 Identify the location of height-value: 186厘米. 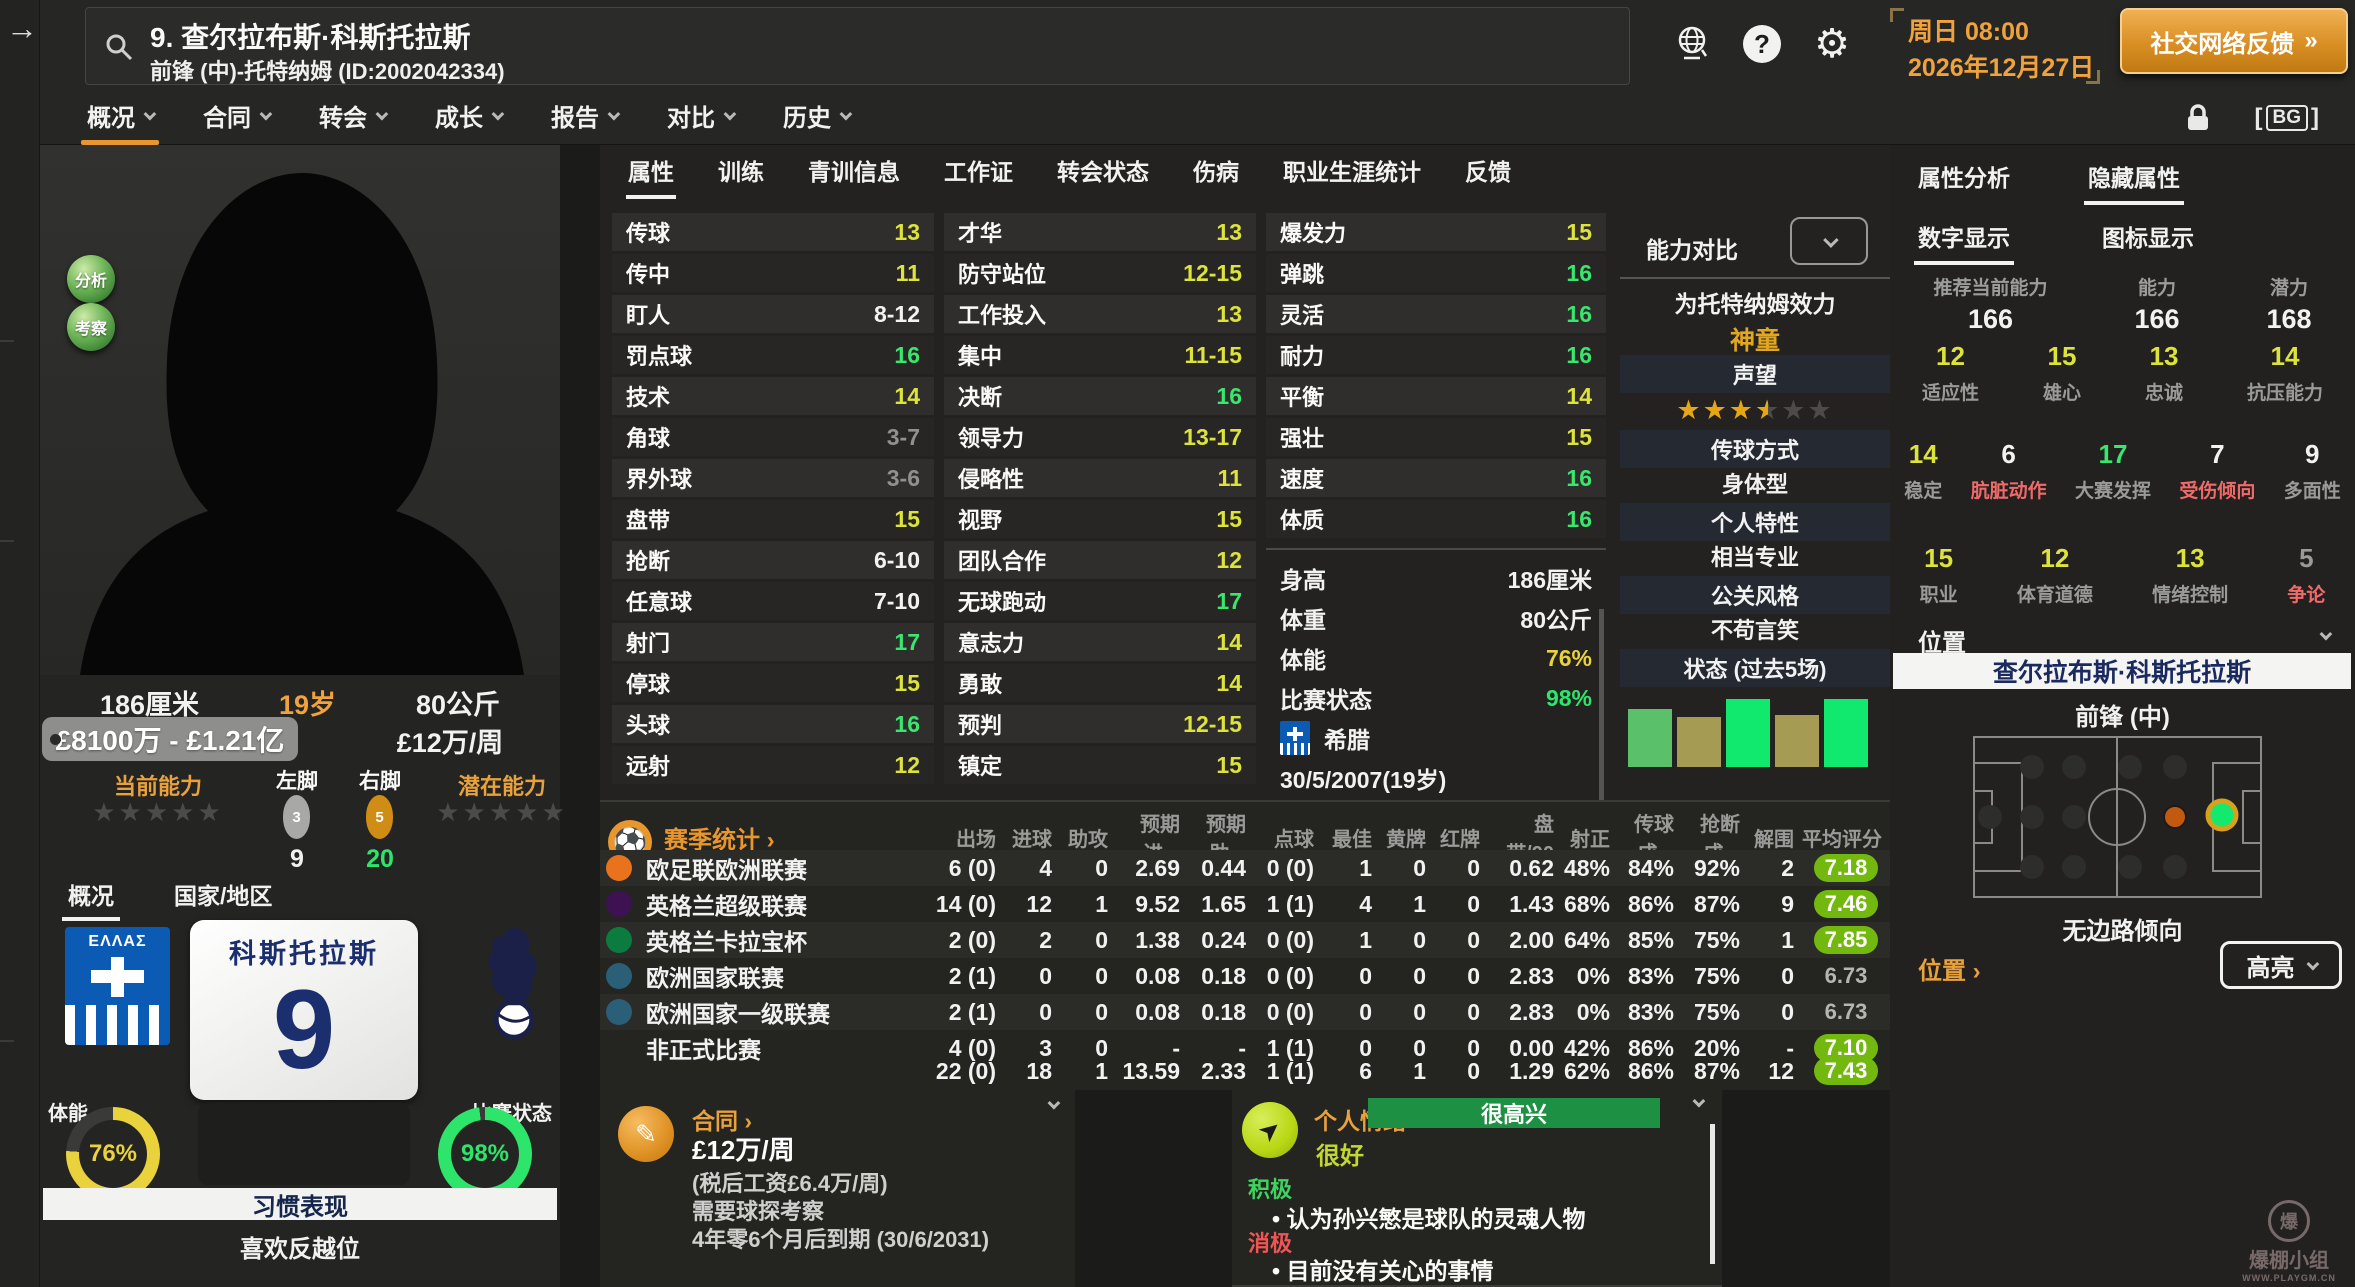
(150, 705).